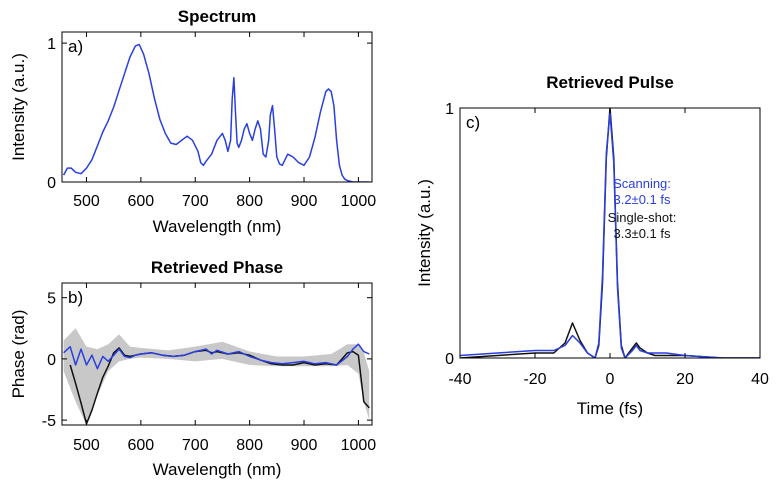 The height and width of the screenshot is (488, 779). Describe the element at coordinates (534, 379) in the screenshot. I see `x-tick-label: -20` at that location.